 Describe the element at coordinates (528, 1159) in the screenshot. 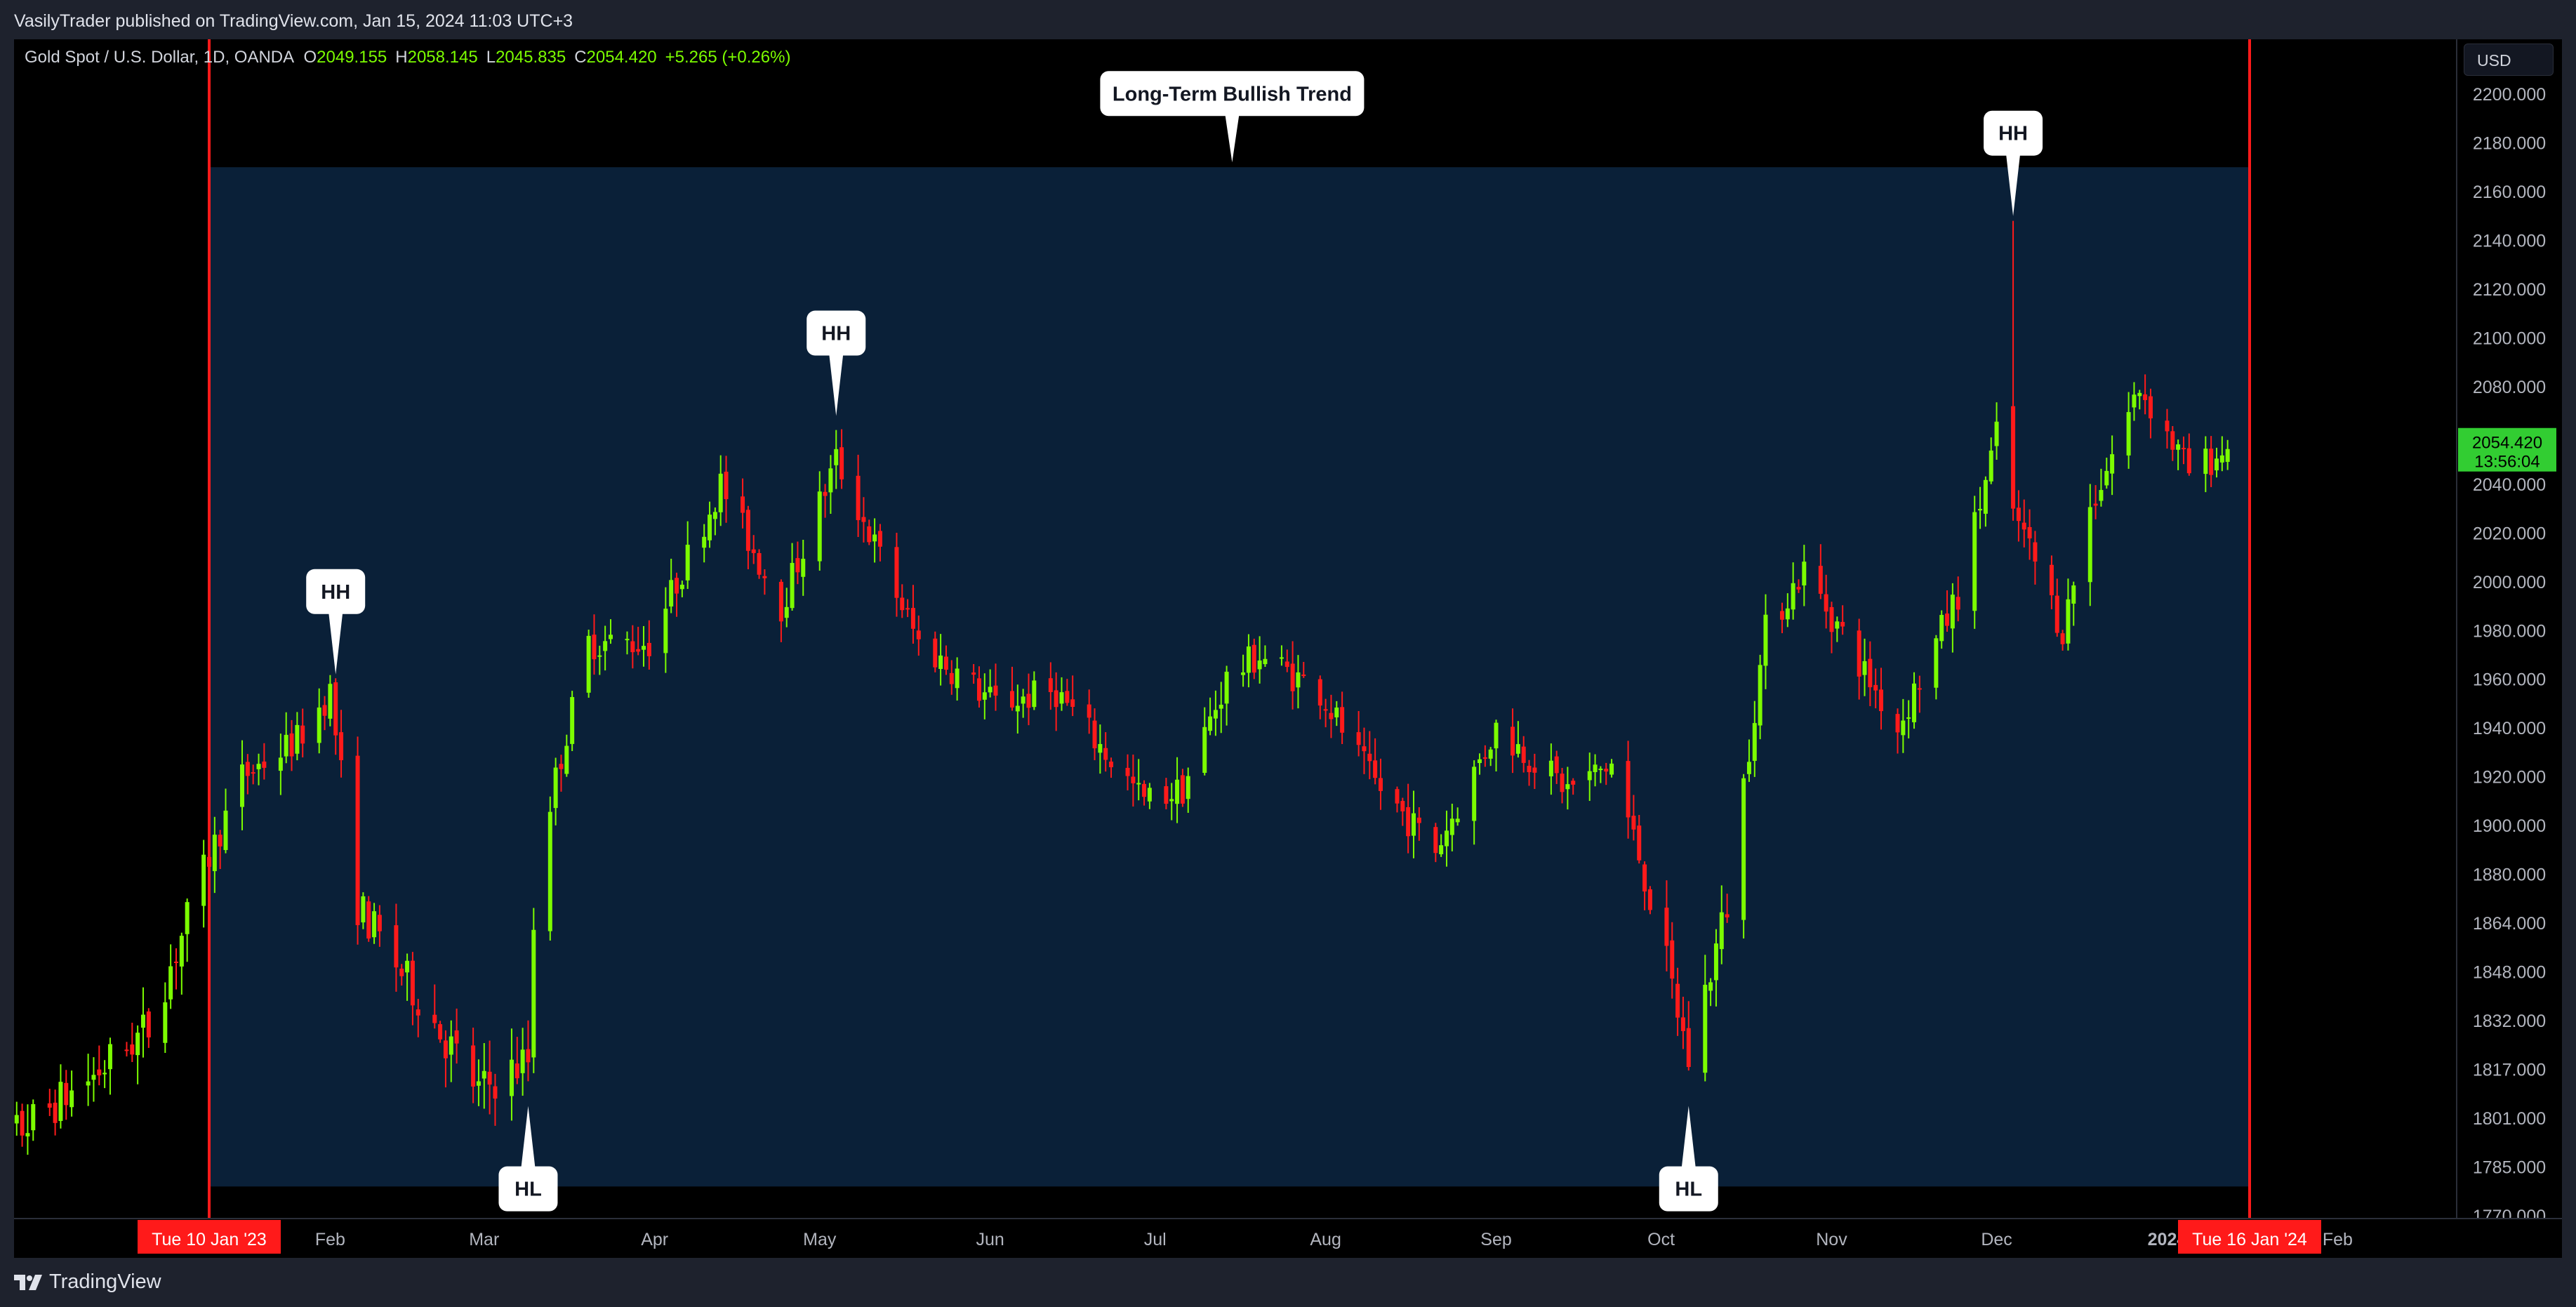

I see `higher-low-callout: HL` at that location.